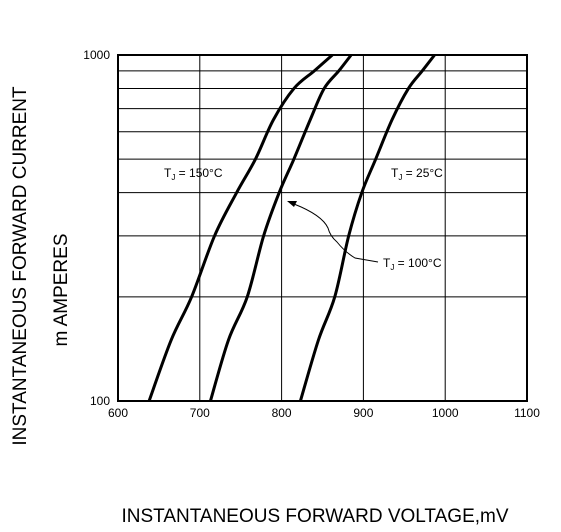 Image resolution: width=561 pixels, height=532 pixels. What do you see at coordinates (282, 413) in the screenshot?
I see `x-tick-label: 800` at bounding box center [282, 413].